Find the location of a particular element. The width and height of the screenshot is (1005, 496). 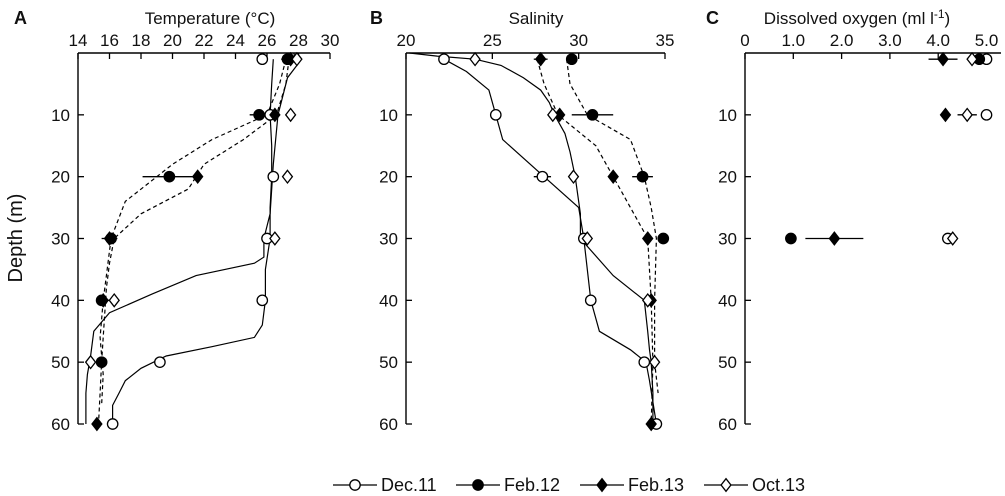

panel-title-superscript: -1 is located at coordinates (939, 14).